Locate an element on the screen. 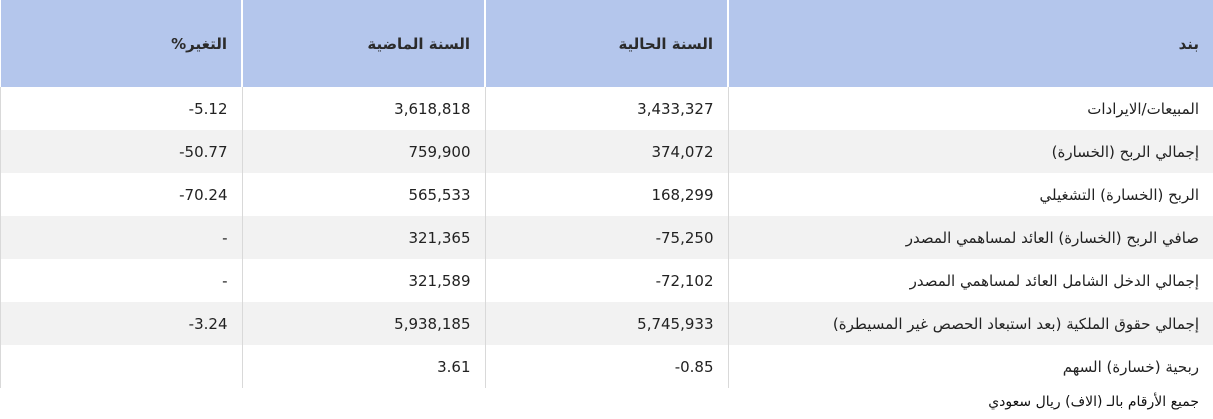  row-item: المبيعات/الايرادات is located at coordinates (970, 108).